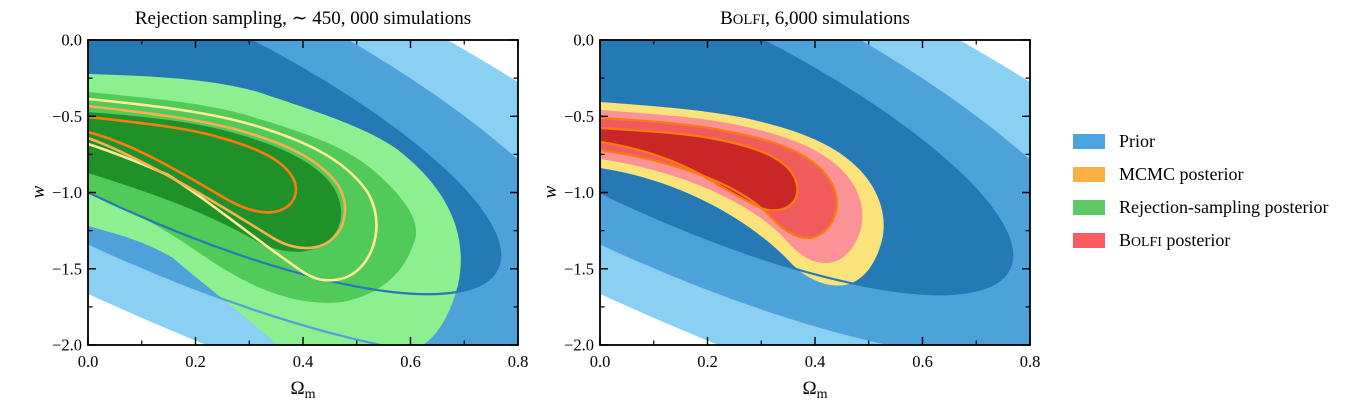 This screenshot has width=1371, height=404. I want to click on legend-label-bolfi-posterior: BOLFI posterior, so click(1175, 240).